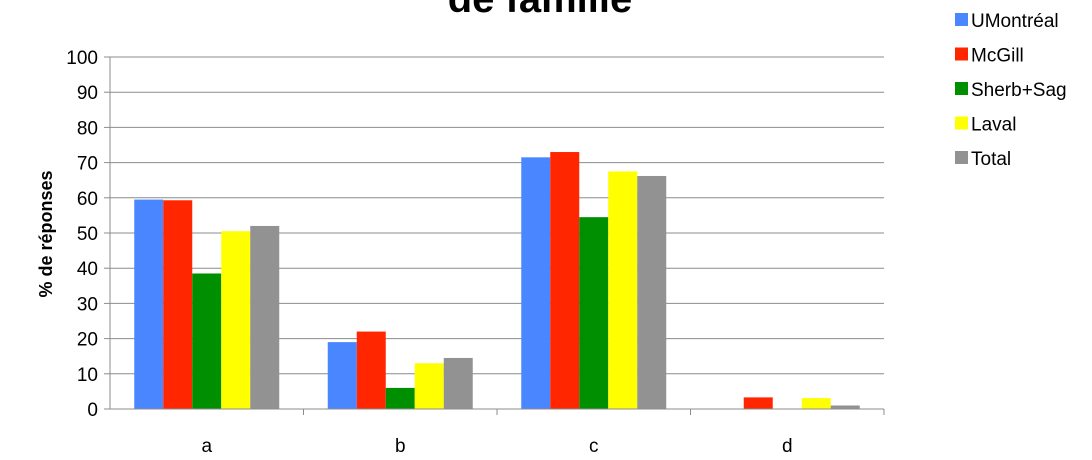 This screenshot has height=460, width=1092. Describe the element at coordinates (92, 410) in the screenshot. I see `y-tick-label: 0` at that location.